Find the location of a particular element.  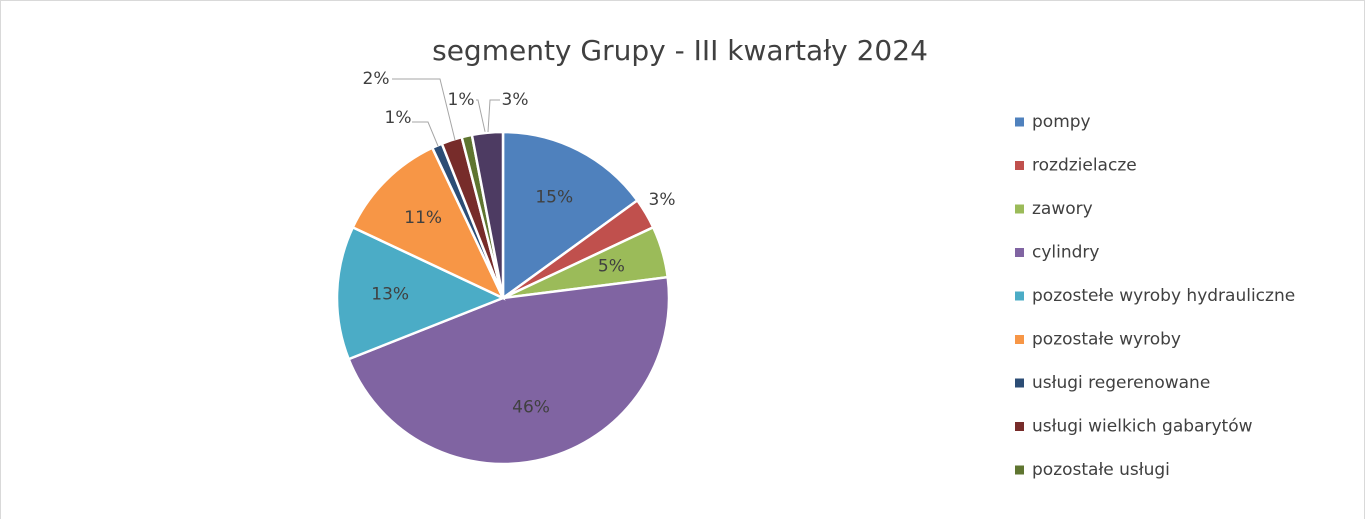

data-label: 15% is located at coordinates (554, 197).